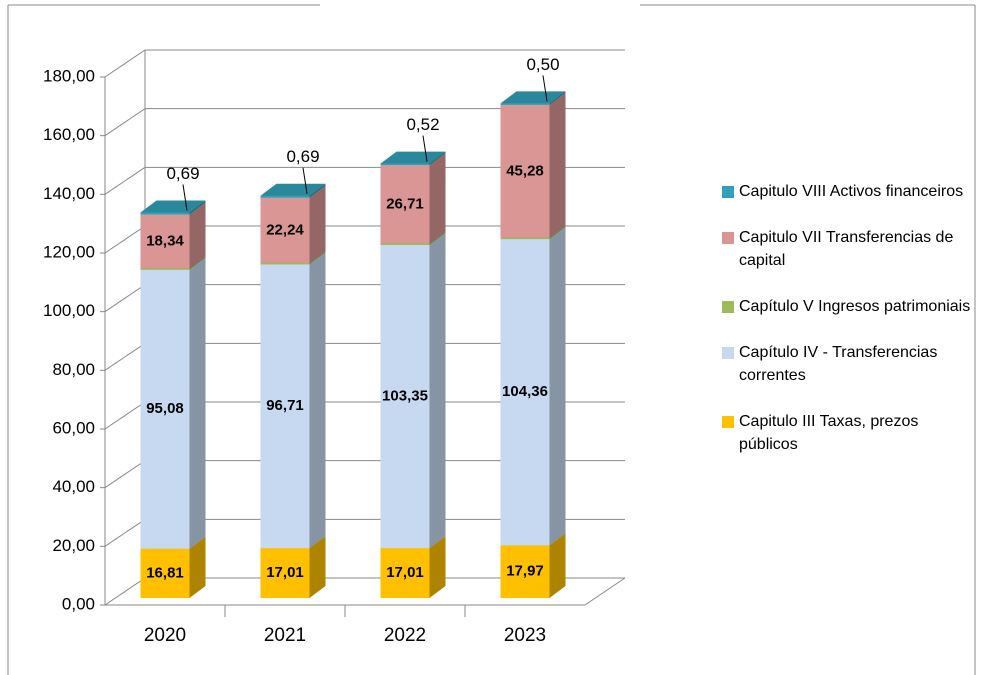 This screenshot has width=983, height=675. I want to click on legend-item: Capítulo V Ingresos patrimoniais, so click(847, 306).